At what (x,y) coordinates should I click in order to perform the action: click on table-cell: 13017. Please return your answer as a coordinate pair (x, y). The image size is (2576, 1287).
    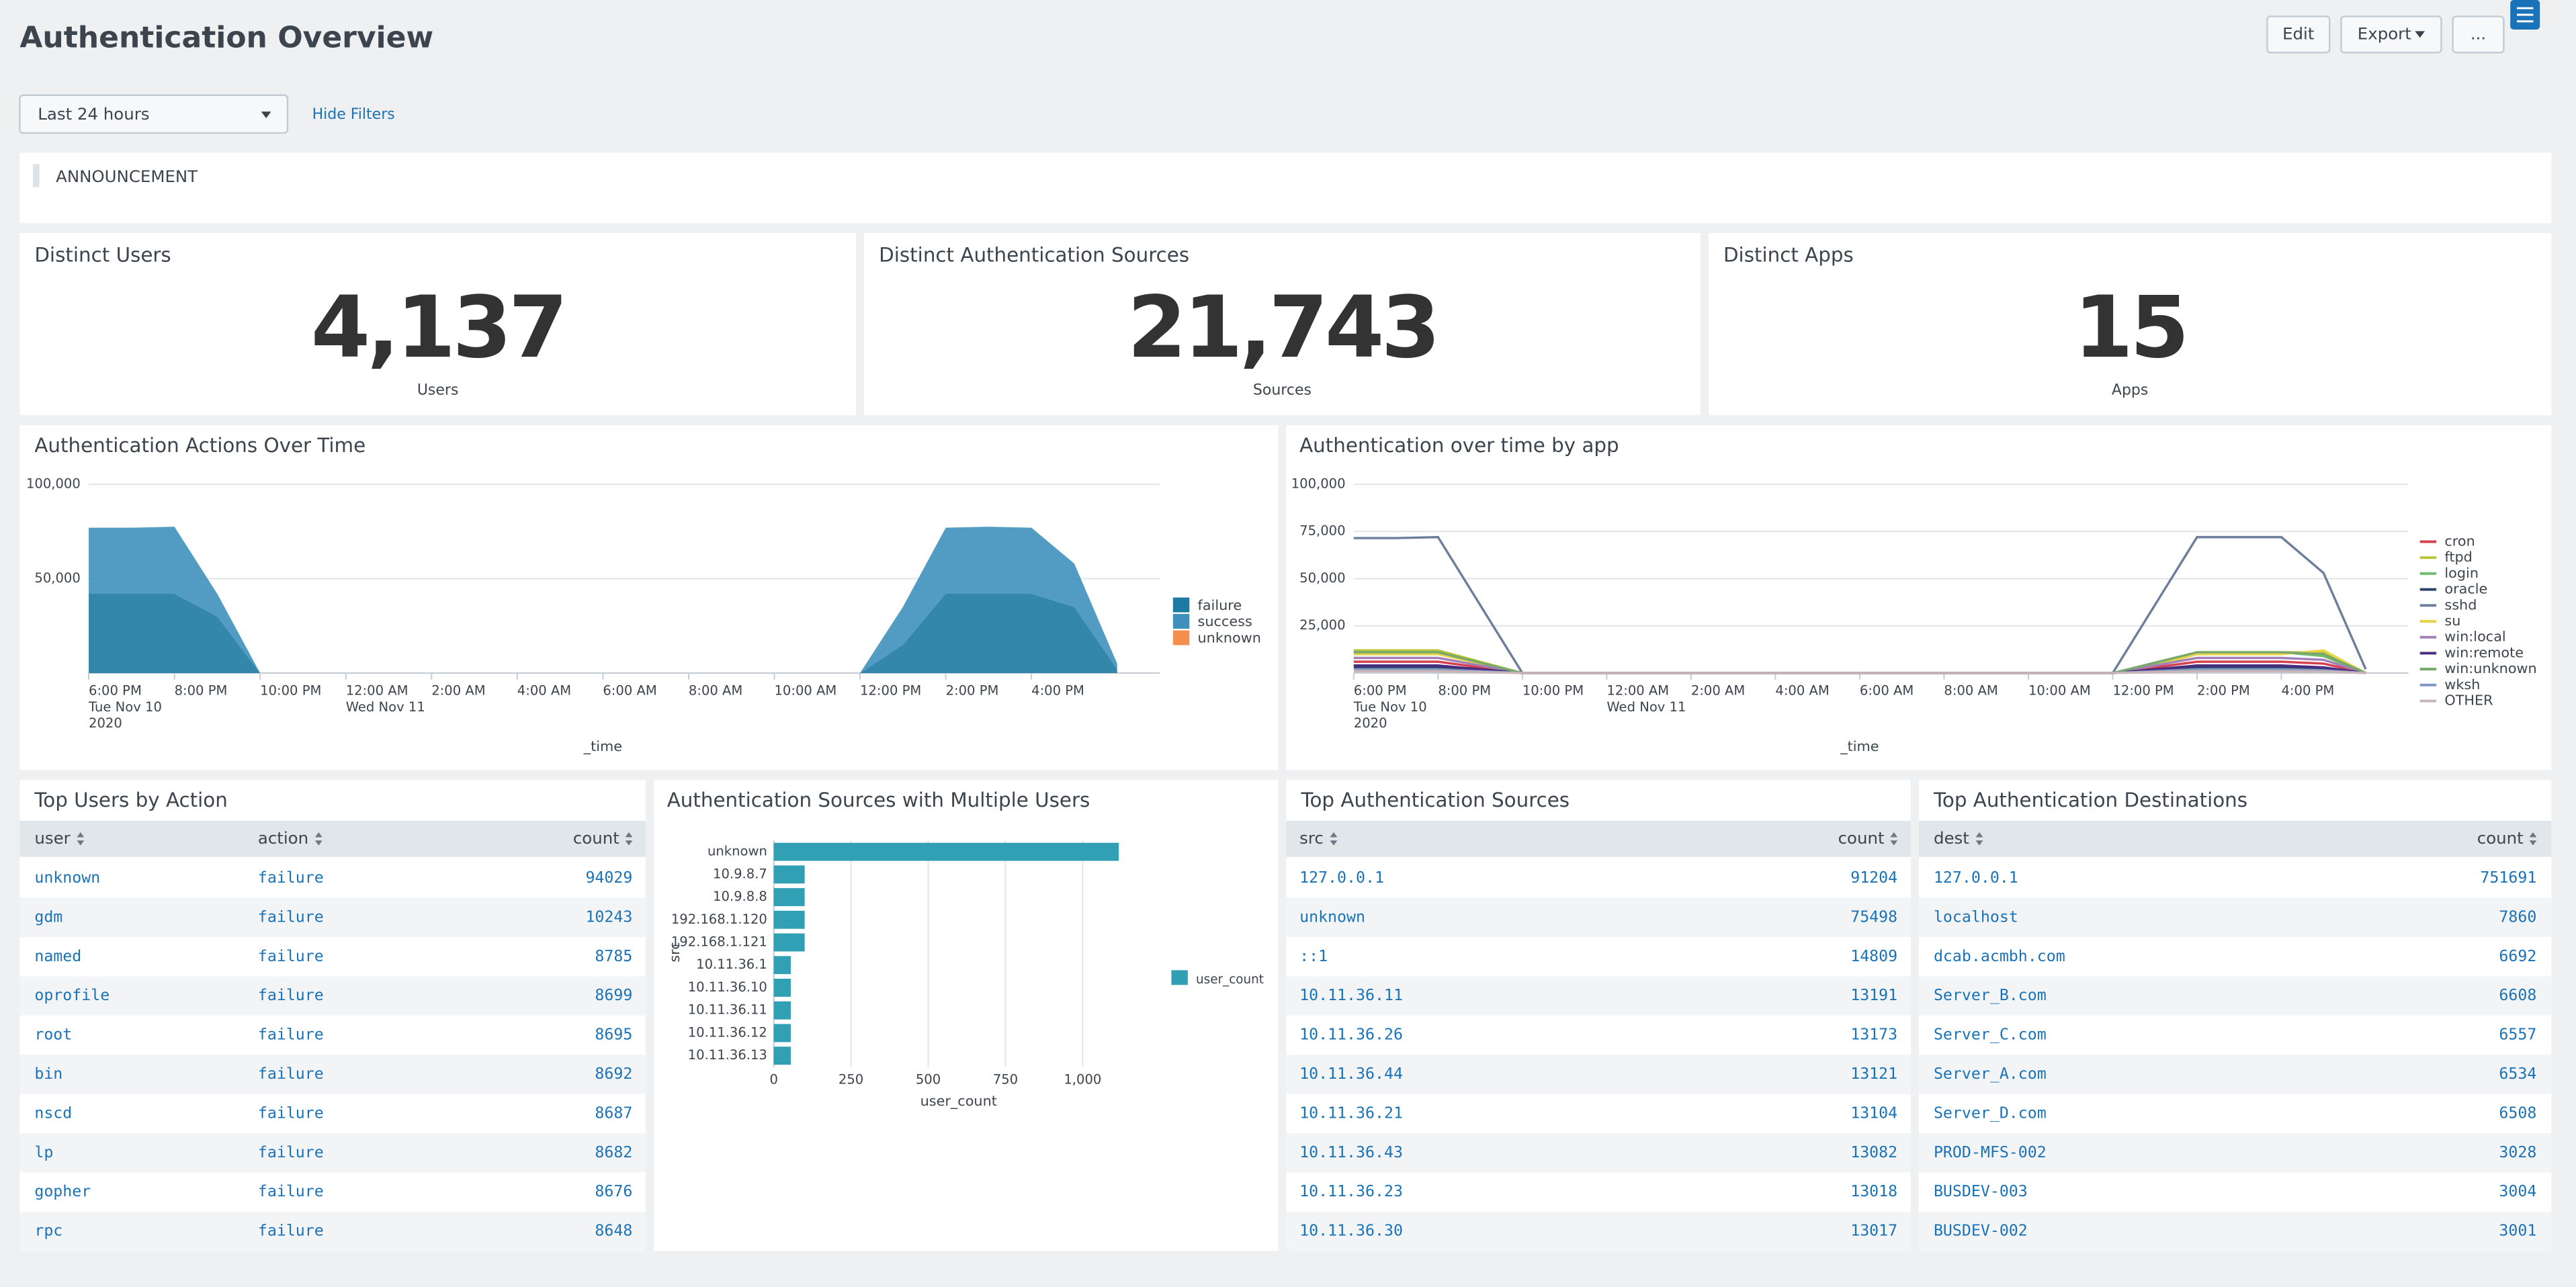
    Looking at the image, I should click on (1873, 1231).